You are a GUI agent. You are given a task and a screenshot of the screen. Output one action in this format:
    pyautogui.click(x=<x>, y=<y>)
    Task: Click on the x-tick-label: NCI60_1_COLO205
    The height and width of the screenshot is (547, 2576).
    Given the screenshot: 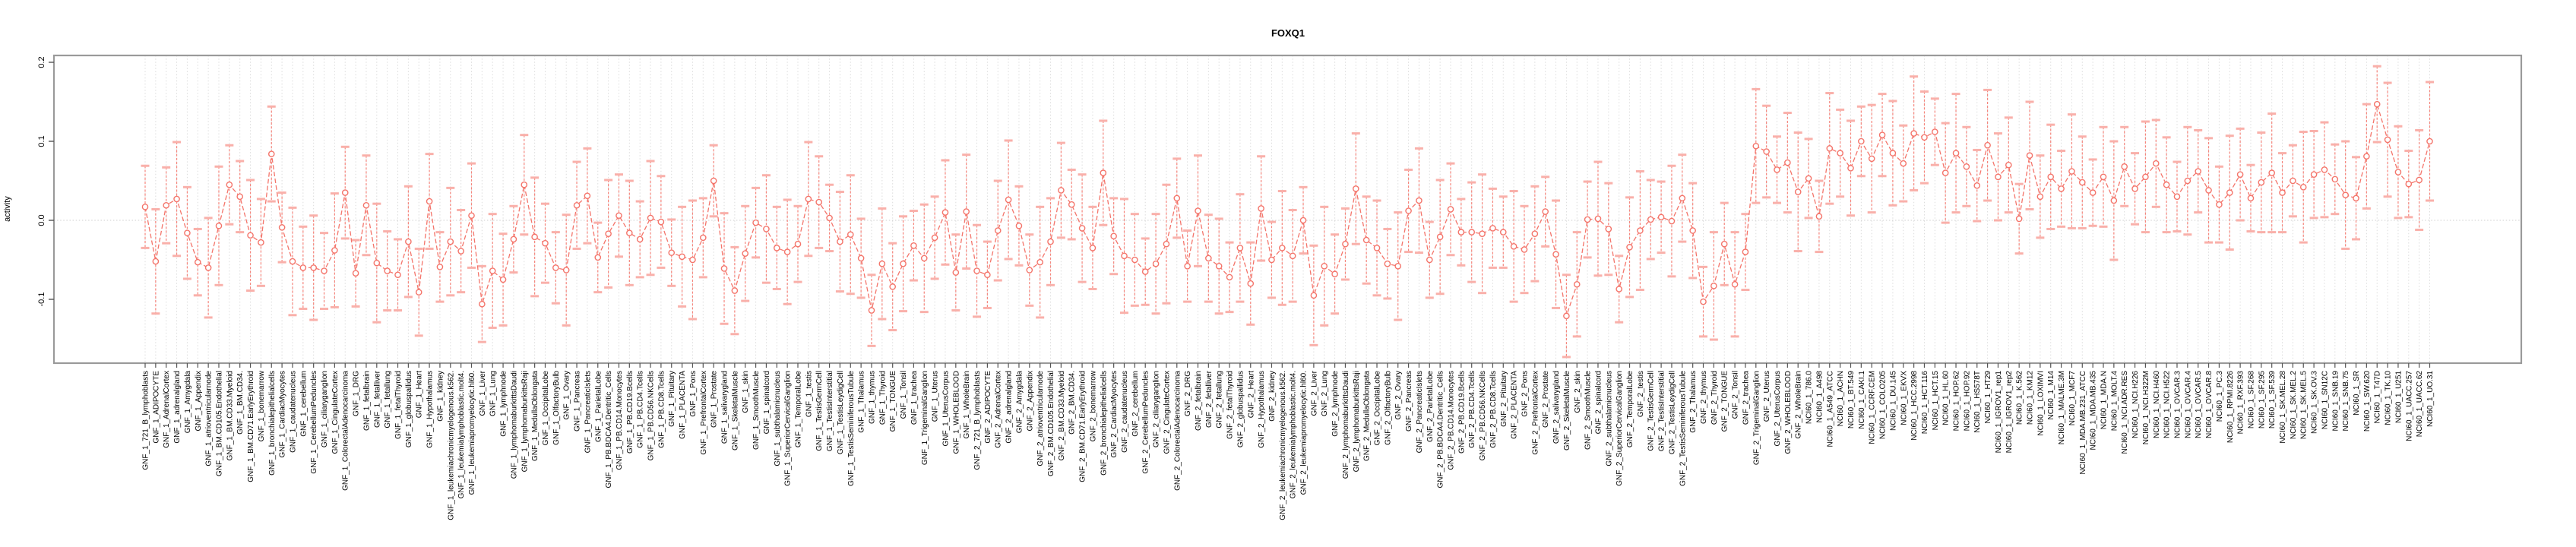 What is the action you would take?
    pyautogui.click(x=1883, y=405)
    